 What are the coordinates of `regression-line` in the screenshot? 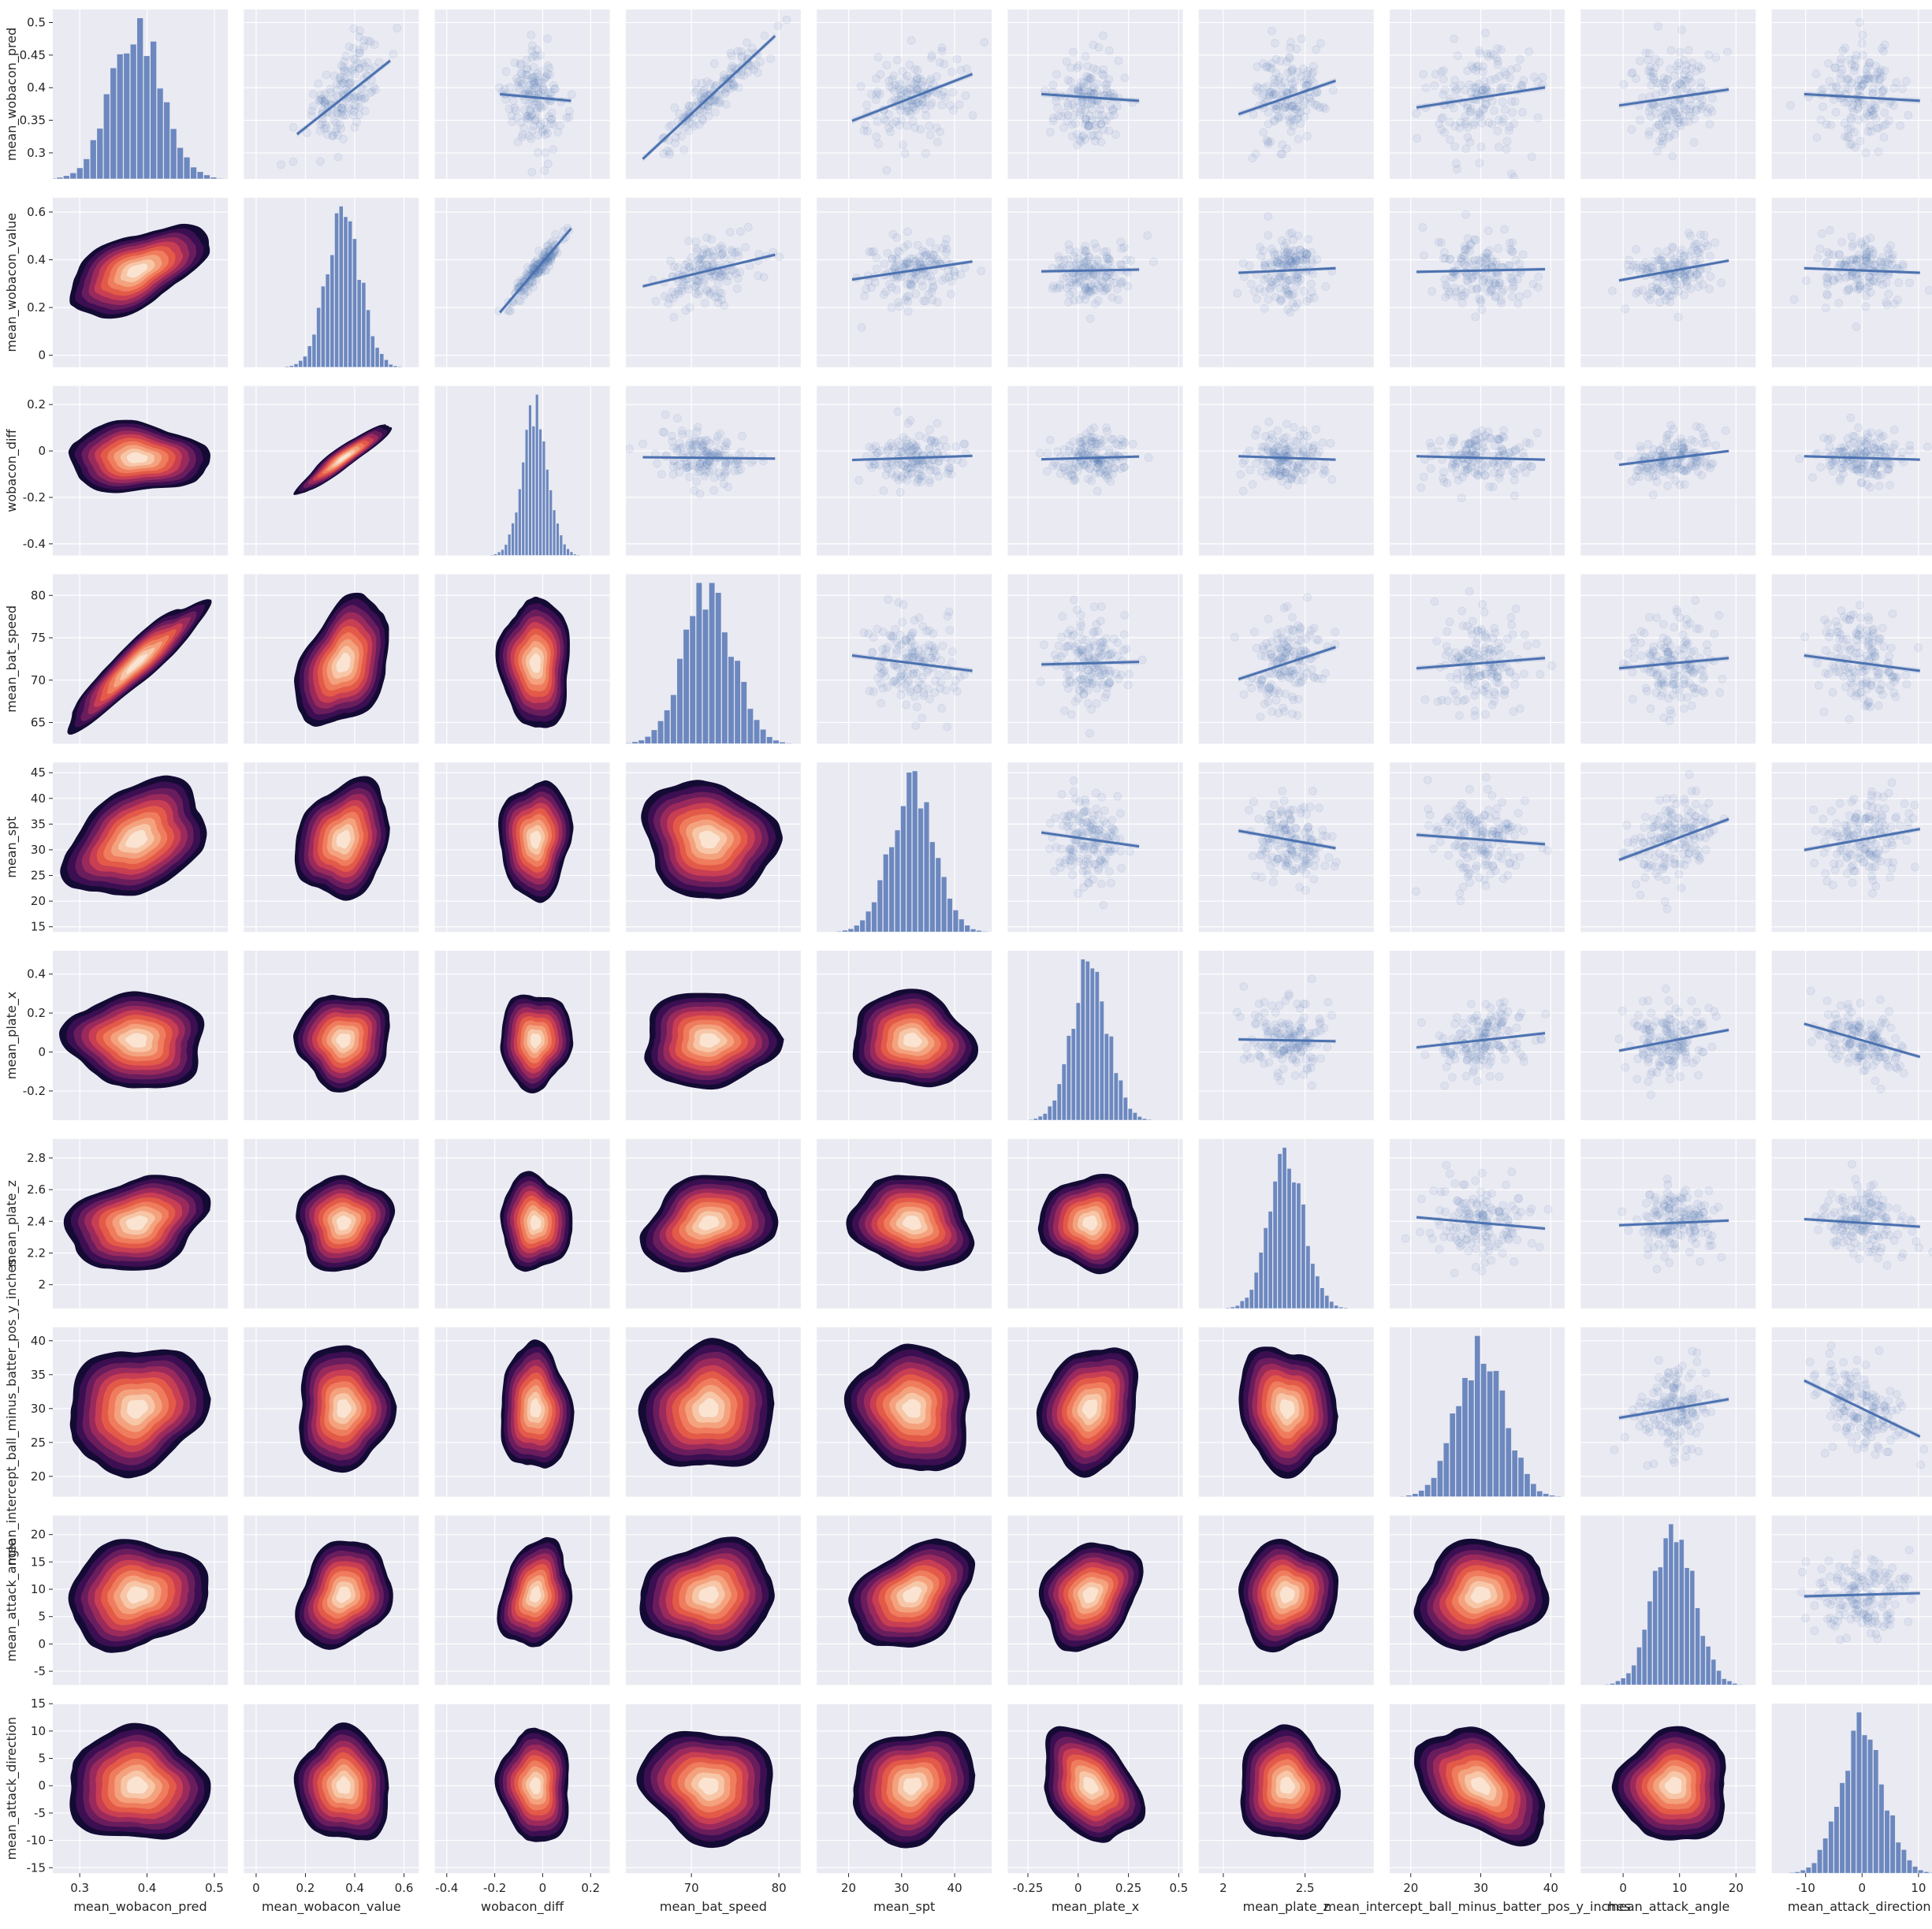 It's located at (1287, 98).